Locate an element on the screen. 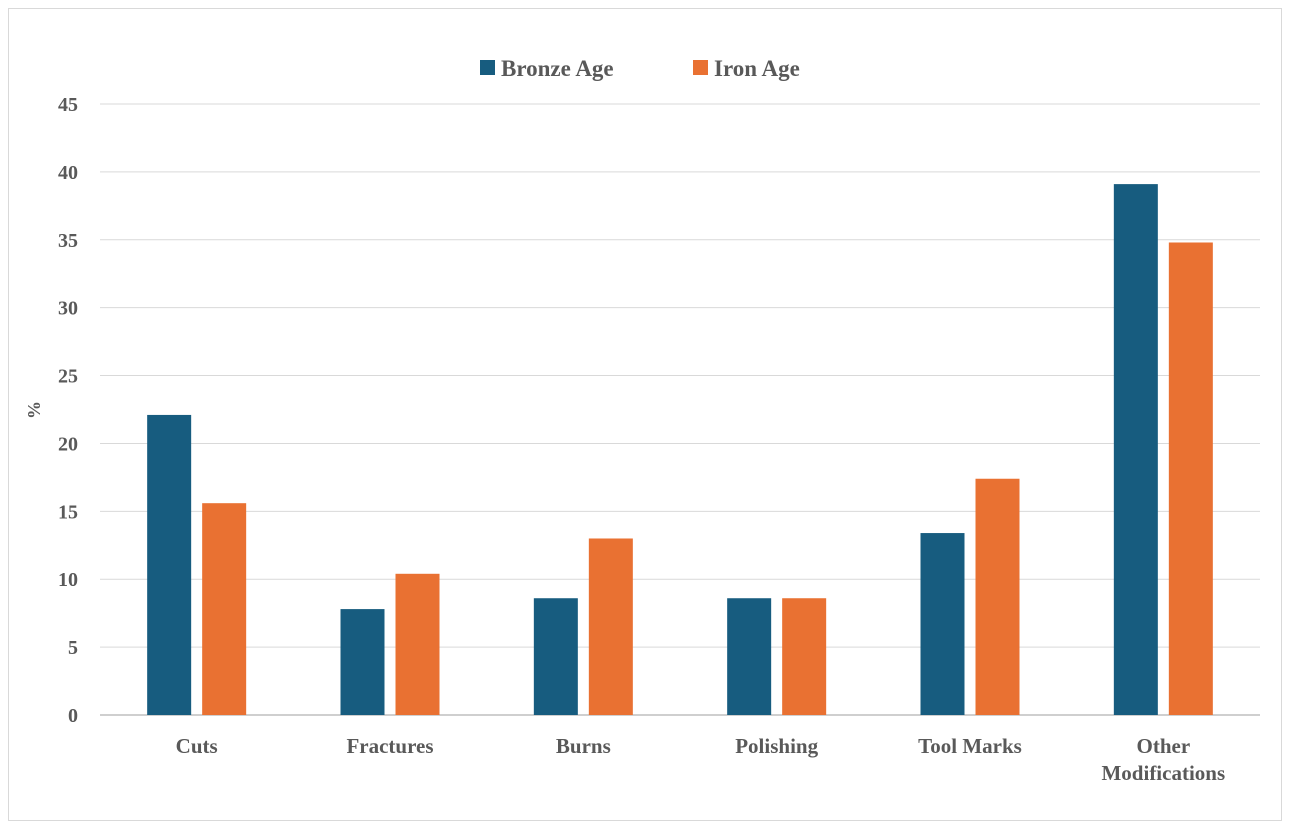 The image size is (1290, 829). y-tick-label: 15 is located at coordinates (68, 512).